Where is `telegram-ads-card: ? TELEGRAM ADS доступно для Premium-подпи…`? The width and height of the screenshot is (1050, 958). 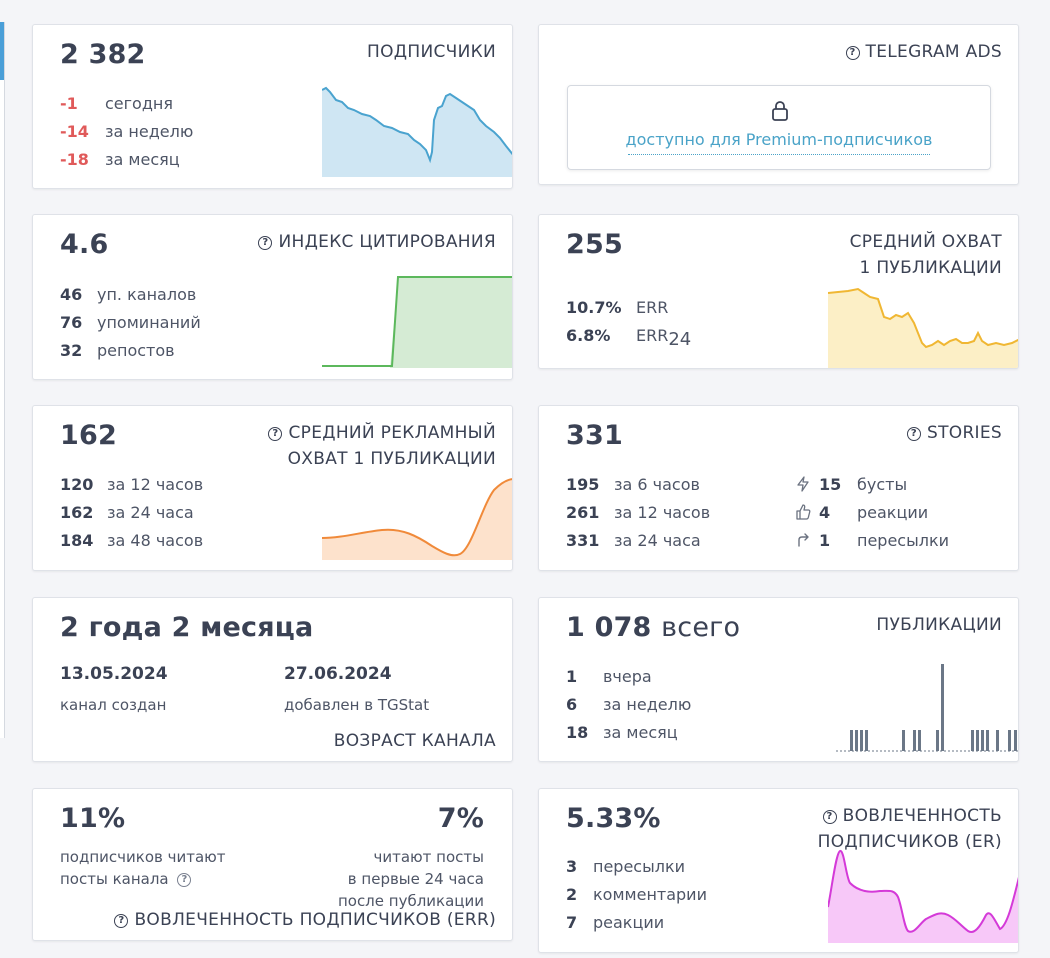
telegram-ads-card: ? TELEGRAM ADS доступно для Premium-подпи… is located at coordinates (778, 104).